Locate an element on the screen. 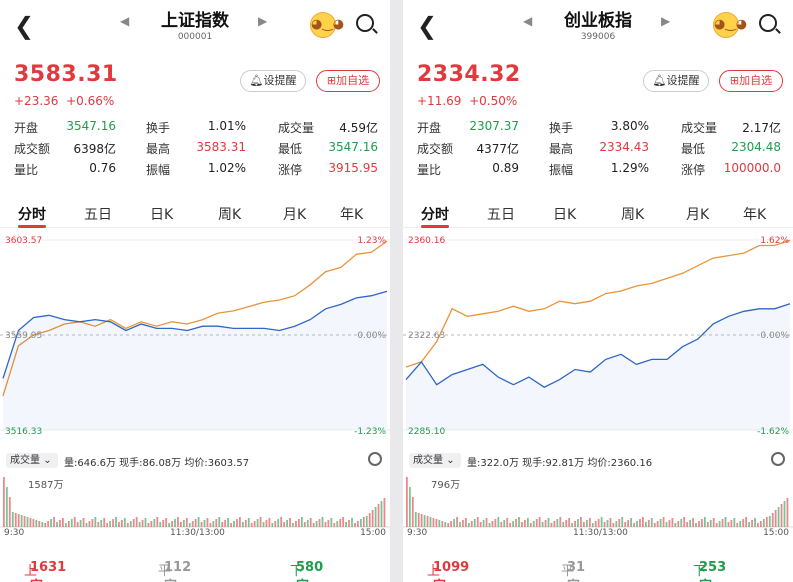 The height and width of the screenshot is (582, 793). change-percent: +0.50% is located at coordinates (493, 101).